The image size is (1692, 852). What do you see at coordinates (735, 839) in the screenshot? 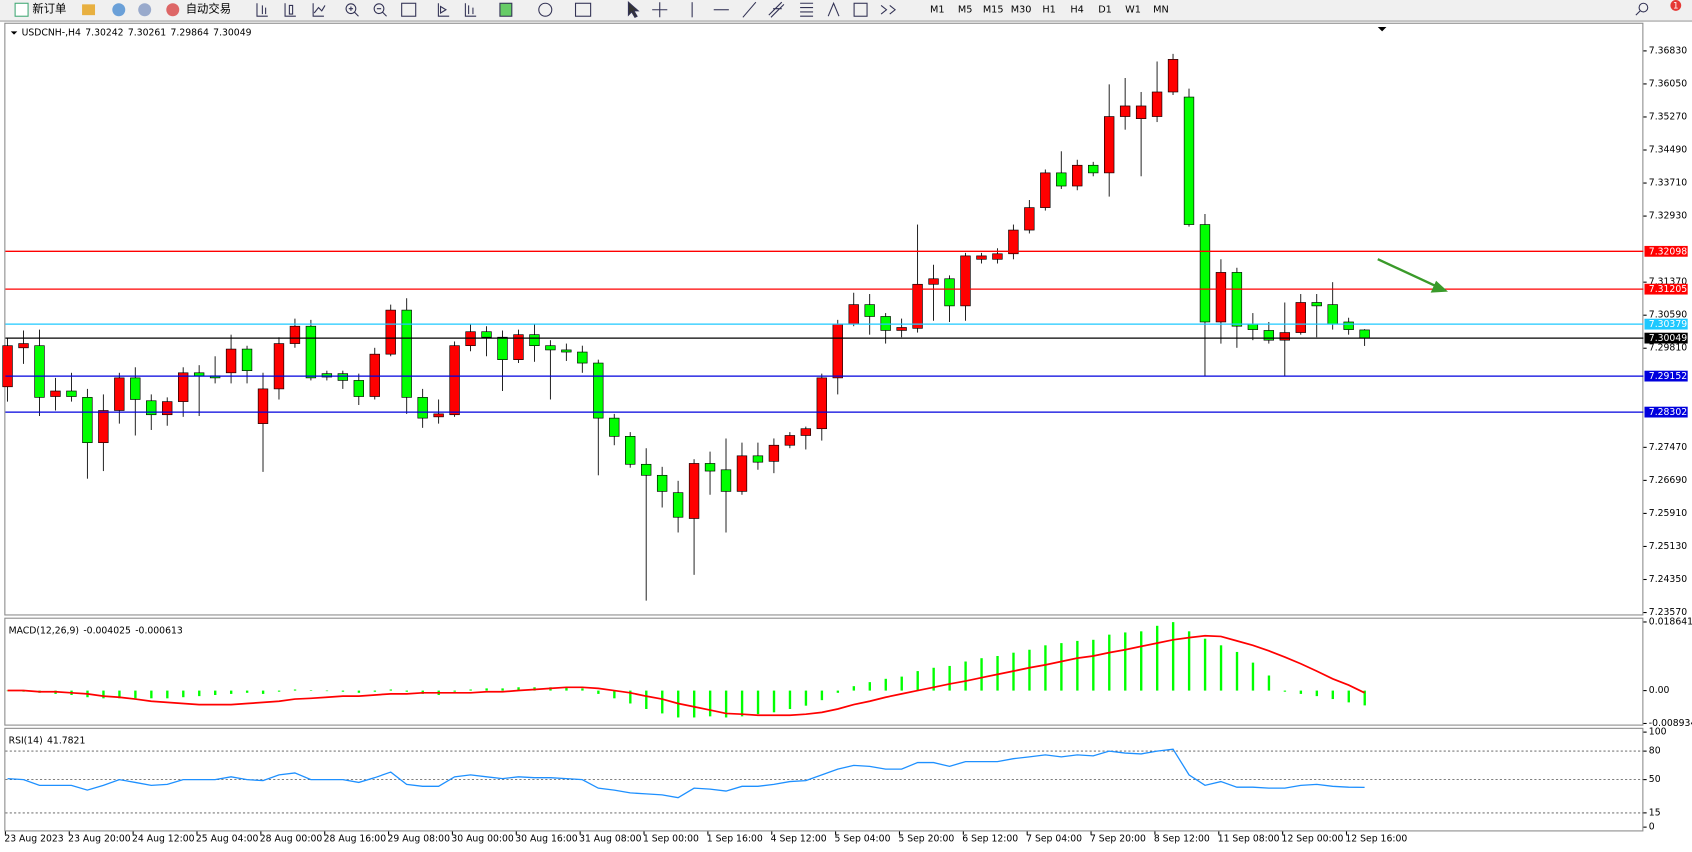
I see `x-tick-label: 1 Sep 16:00` at bounding box center [735, 839].